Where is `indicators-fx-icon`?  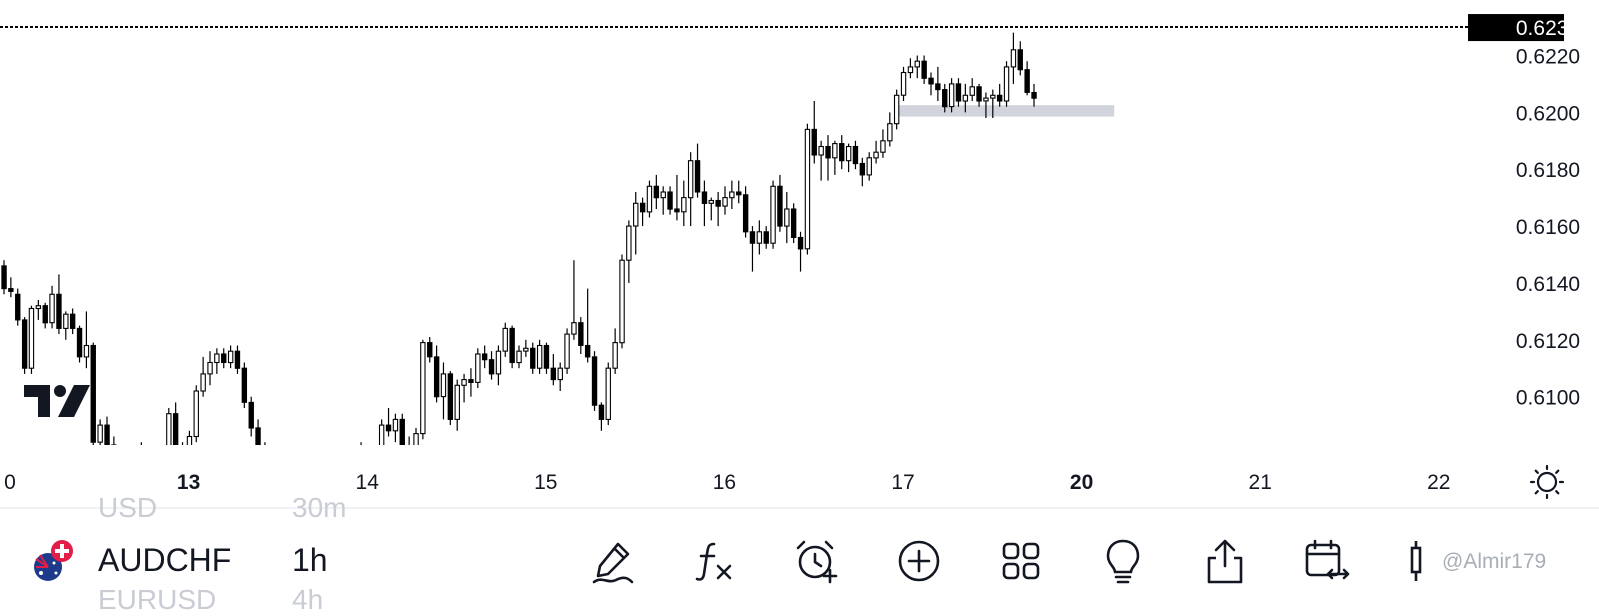 indicators-fx-icon is located at coordinates (713, 561).